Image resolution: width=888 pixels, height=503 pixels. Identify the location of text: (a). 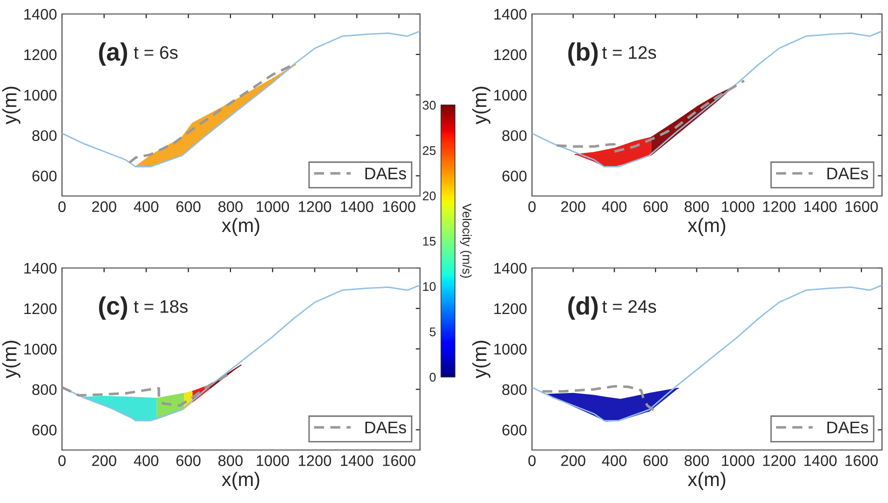
(113, 54).